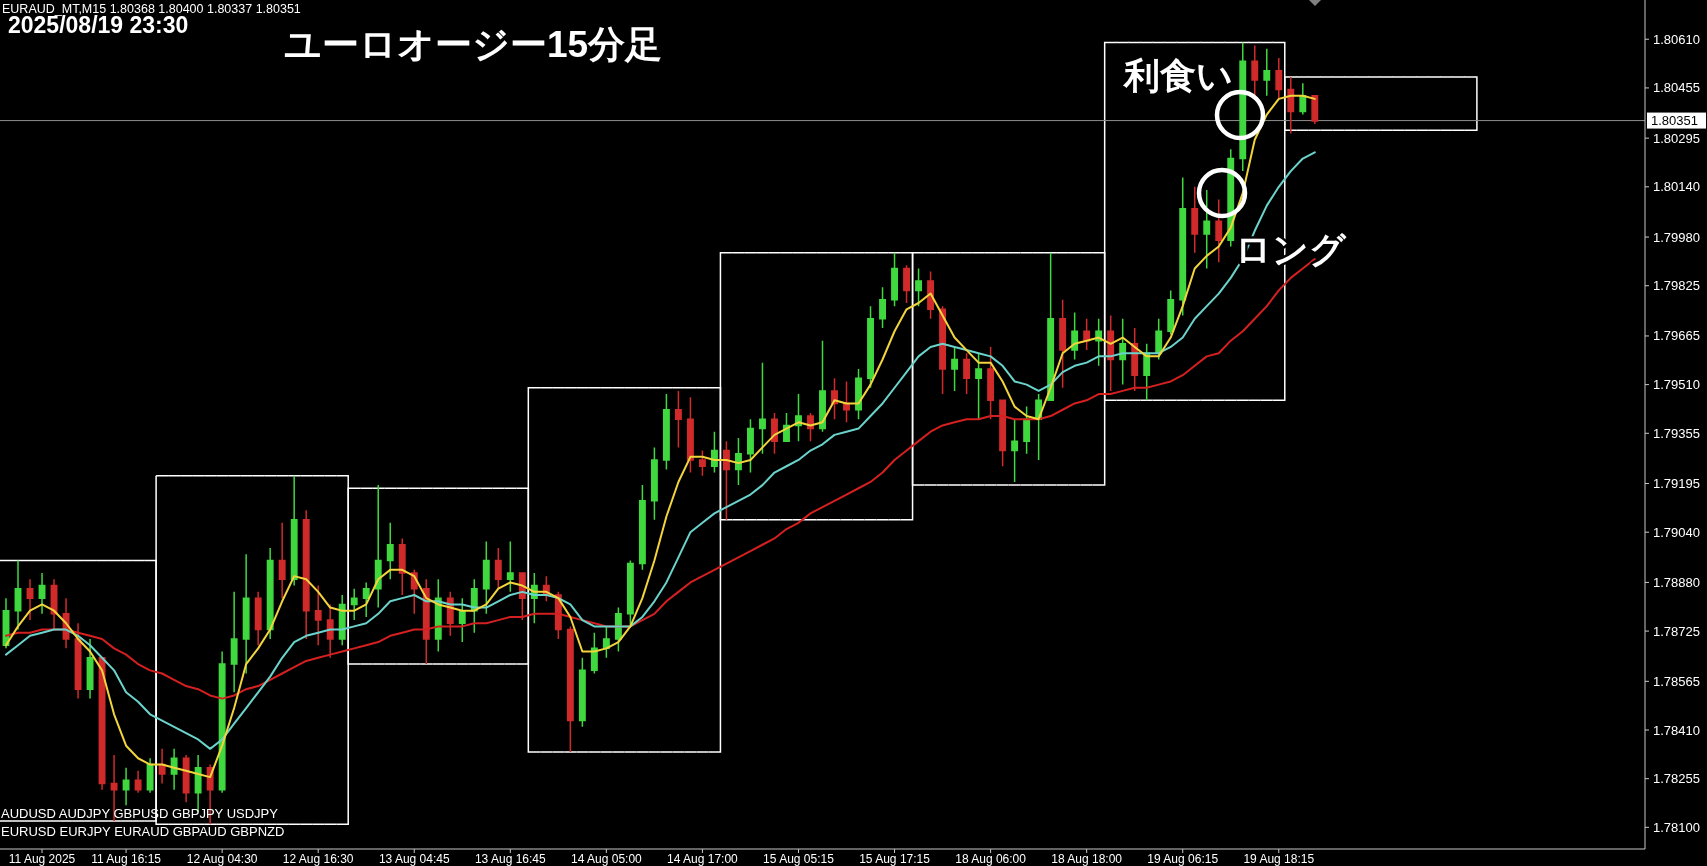  Describe the element at coordinates (1676, 138) in the screenshot. I see `y-tick-label: 1.80295` at that location.